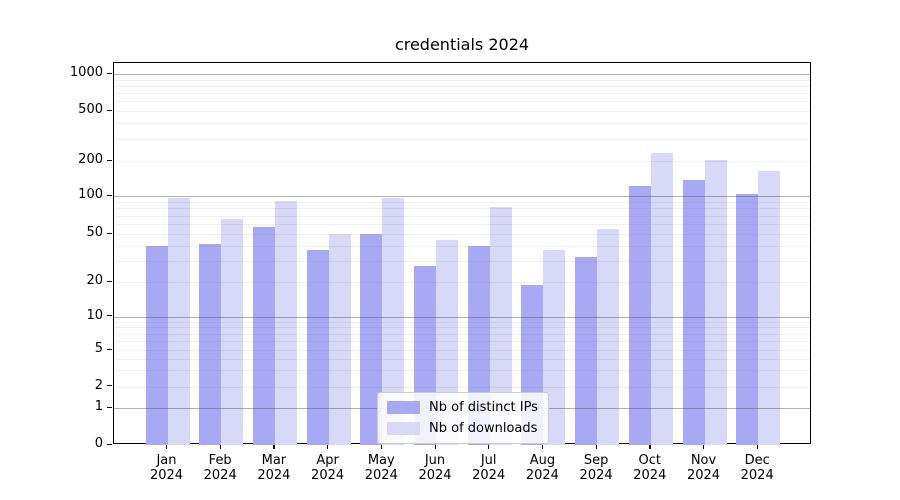 The width and height of the screenshot is (900, 500). I want to click on bar-downloads-dec, so click(769, 308).